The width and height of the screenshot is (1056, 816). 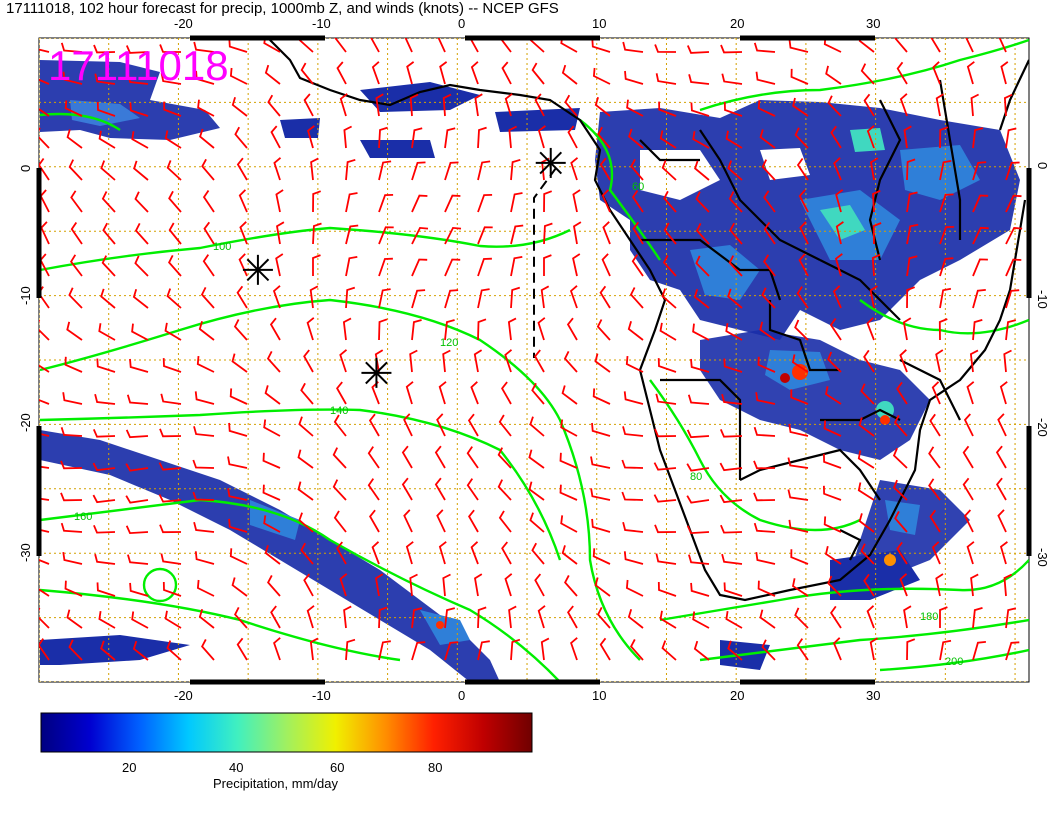 What do you see at coordinates (1042, 165) in the screenshot?
I see `lat-label: 0` at bounding box center [1042, 165].